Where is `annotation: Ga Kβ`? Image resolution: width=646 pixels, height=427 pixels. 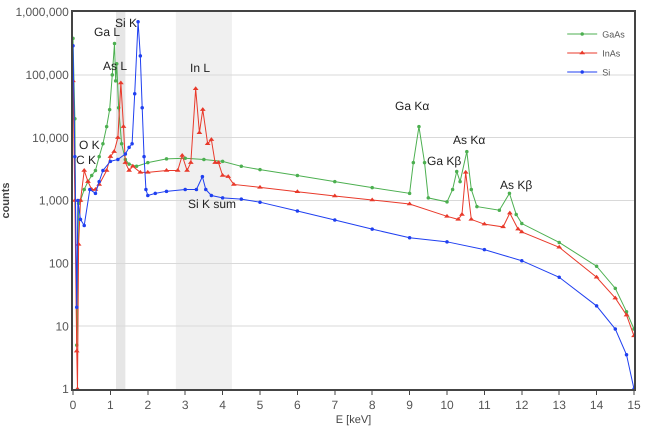 annotation: Ga Kβ is located at coordinates (444, 161).